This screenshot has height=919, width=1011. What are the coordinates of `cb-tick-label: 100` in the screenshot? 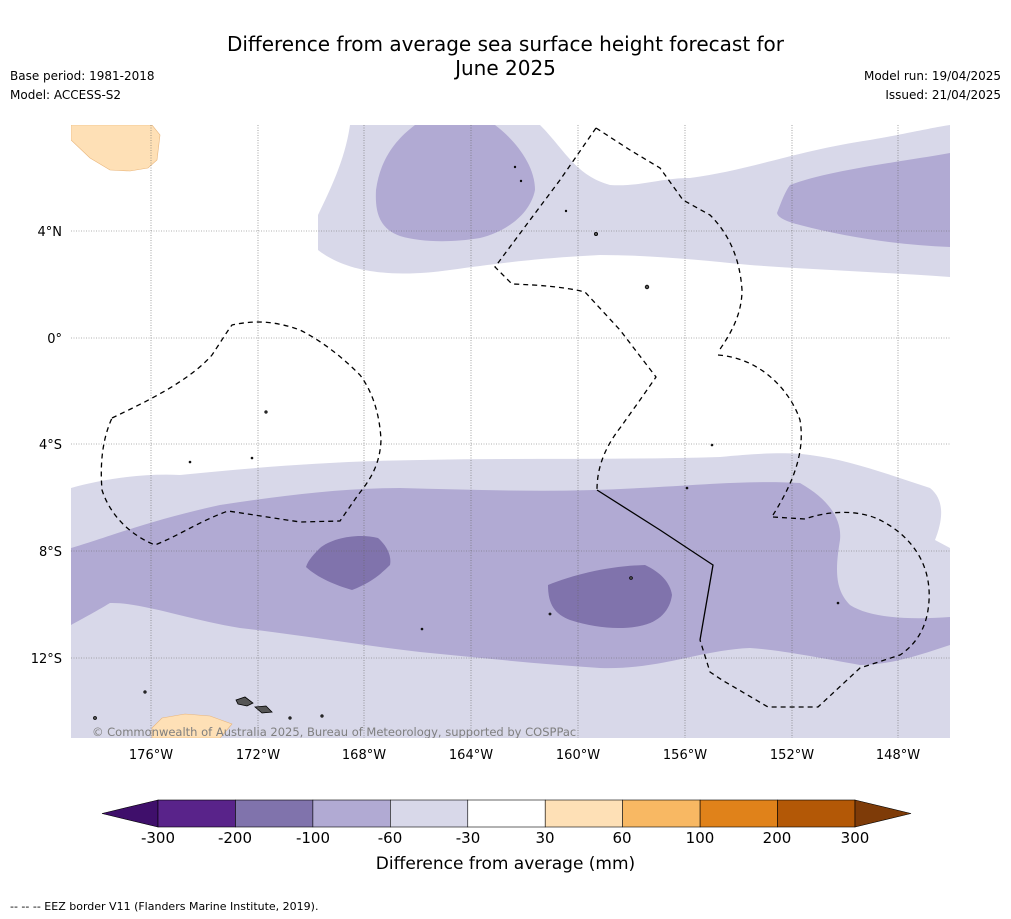 It's located at (700, 838).